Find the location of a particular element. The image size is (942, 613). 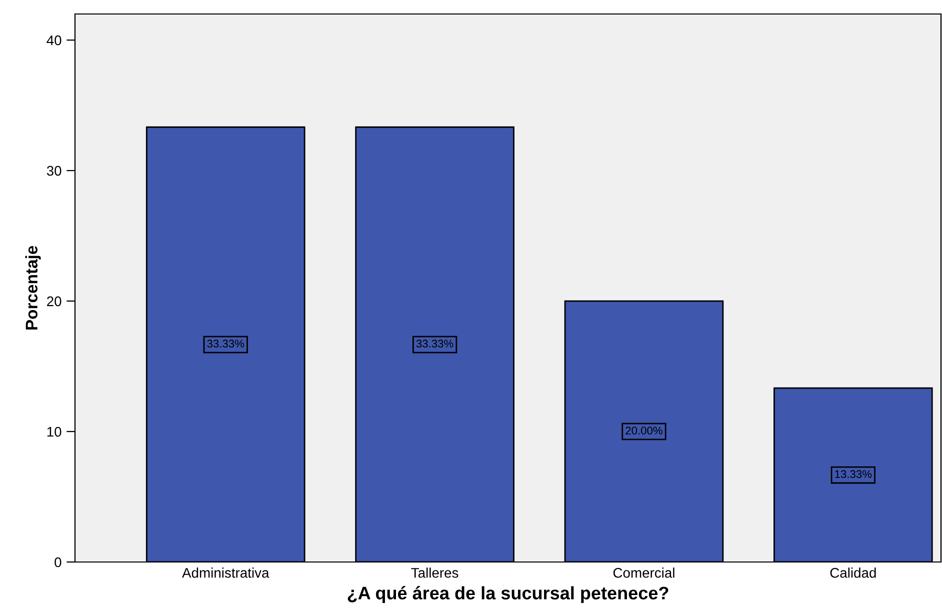

y-tick-label: 0 is located at coordinates (58, 562).